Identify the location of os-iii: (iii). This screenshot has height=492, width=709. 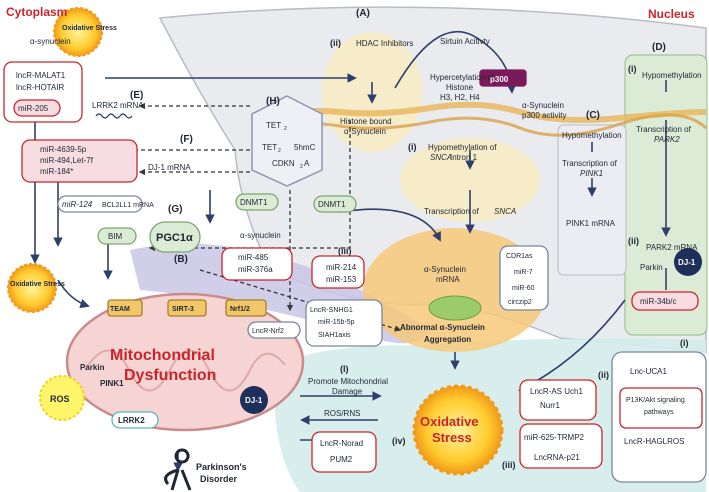
(509, 465).